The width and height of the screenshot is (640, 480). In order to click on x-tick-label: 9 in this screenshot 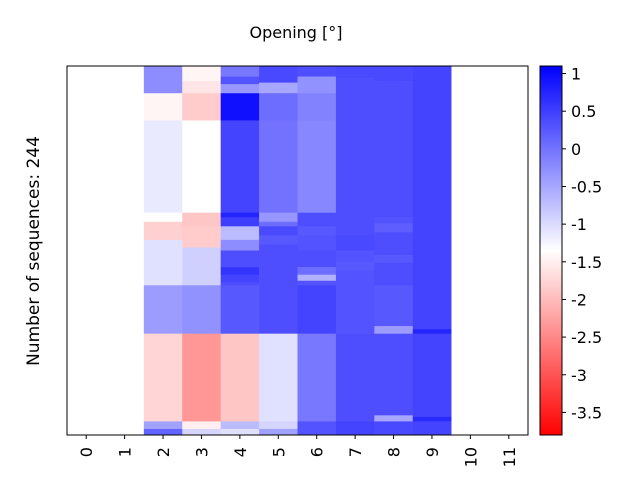, I will do `click(432, 452)`.